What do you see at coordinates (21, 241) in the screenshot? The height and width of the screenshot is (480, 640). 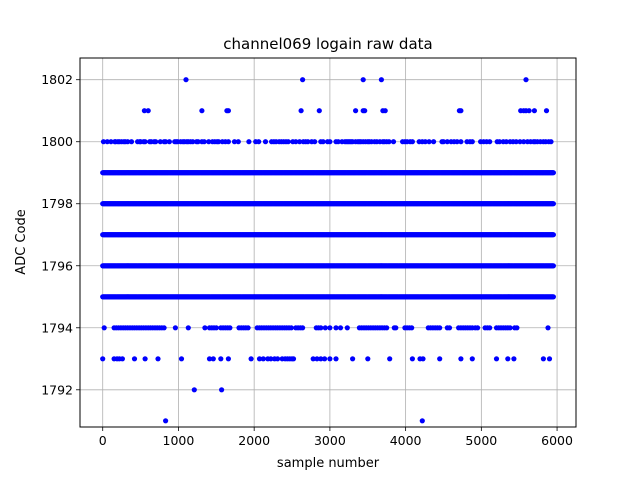 I see `y-axis-label: ADC Code` at bounding box center [21, 241].